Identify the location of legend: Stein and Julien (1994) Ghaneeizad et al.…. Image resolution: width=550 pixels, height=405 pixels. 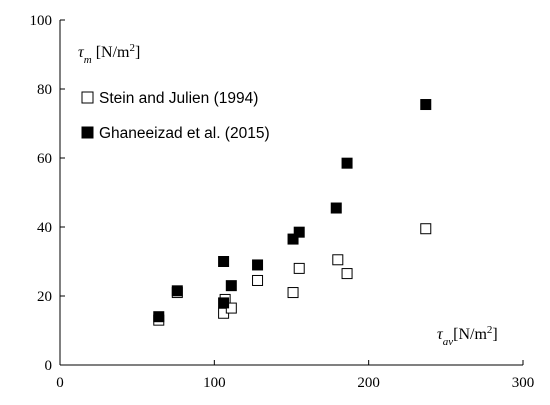
(175, 116).